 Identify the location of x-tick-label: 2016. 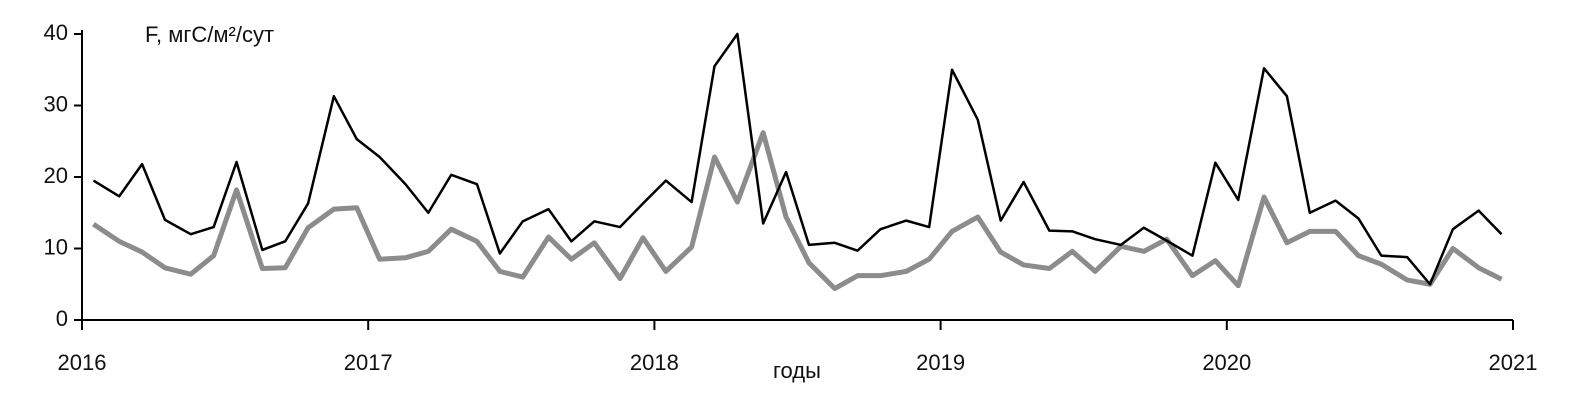
(82, 362).